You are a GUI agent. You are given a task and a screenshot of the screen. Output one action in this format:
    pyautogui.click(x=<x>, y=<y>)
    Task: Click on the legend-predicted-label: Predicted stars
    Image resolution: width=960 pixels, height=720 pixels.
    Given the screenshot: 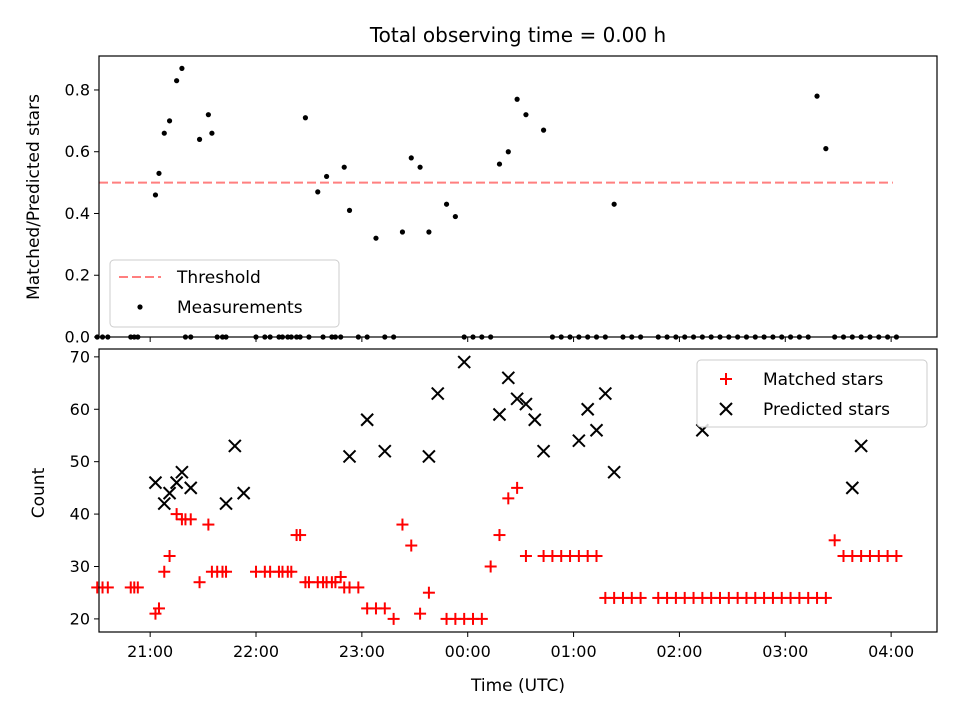 What is the action you would take?
    pyautogui.click(x=826, y=410)
    